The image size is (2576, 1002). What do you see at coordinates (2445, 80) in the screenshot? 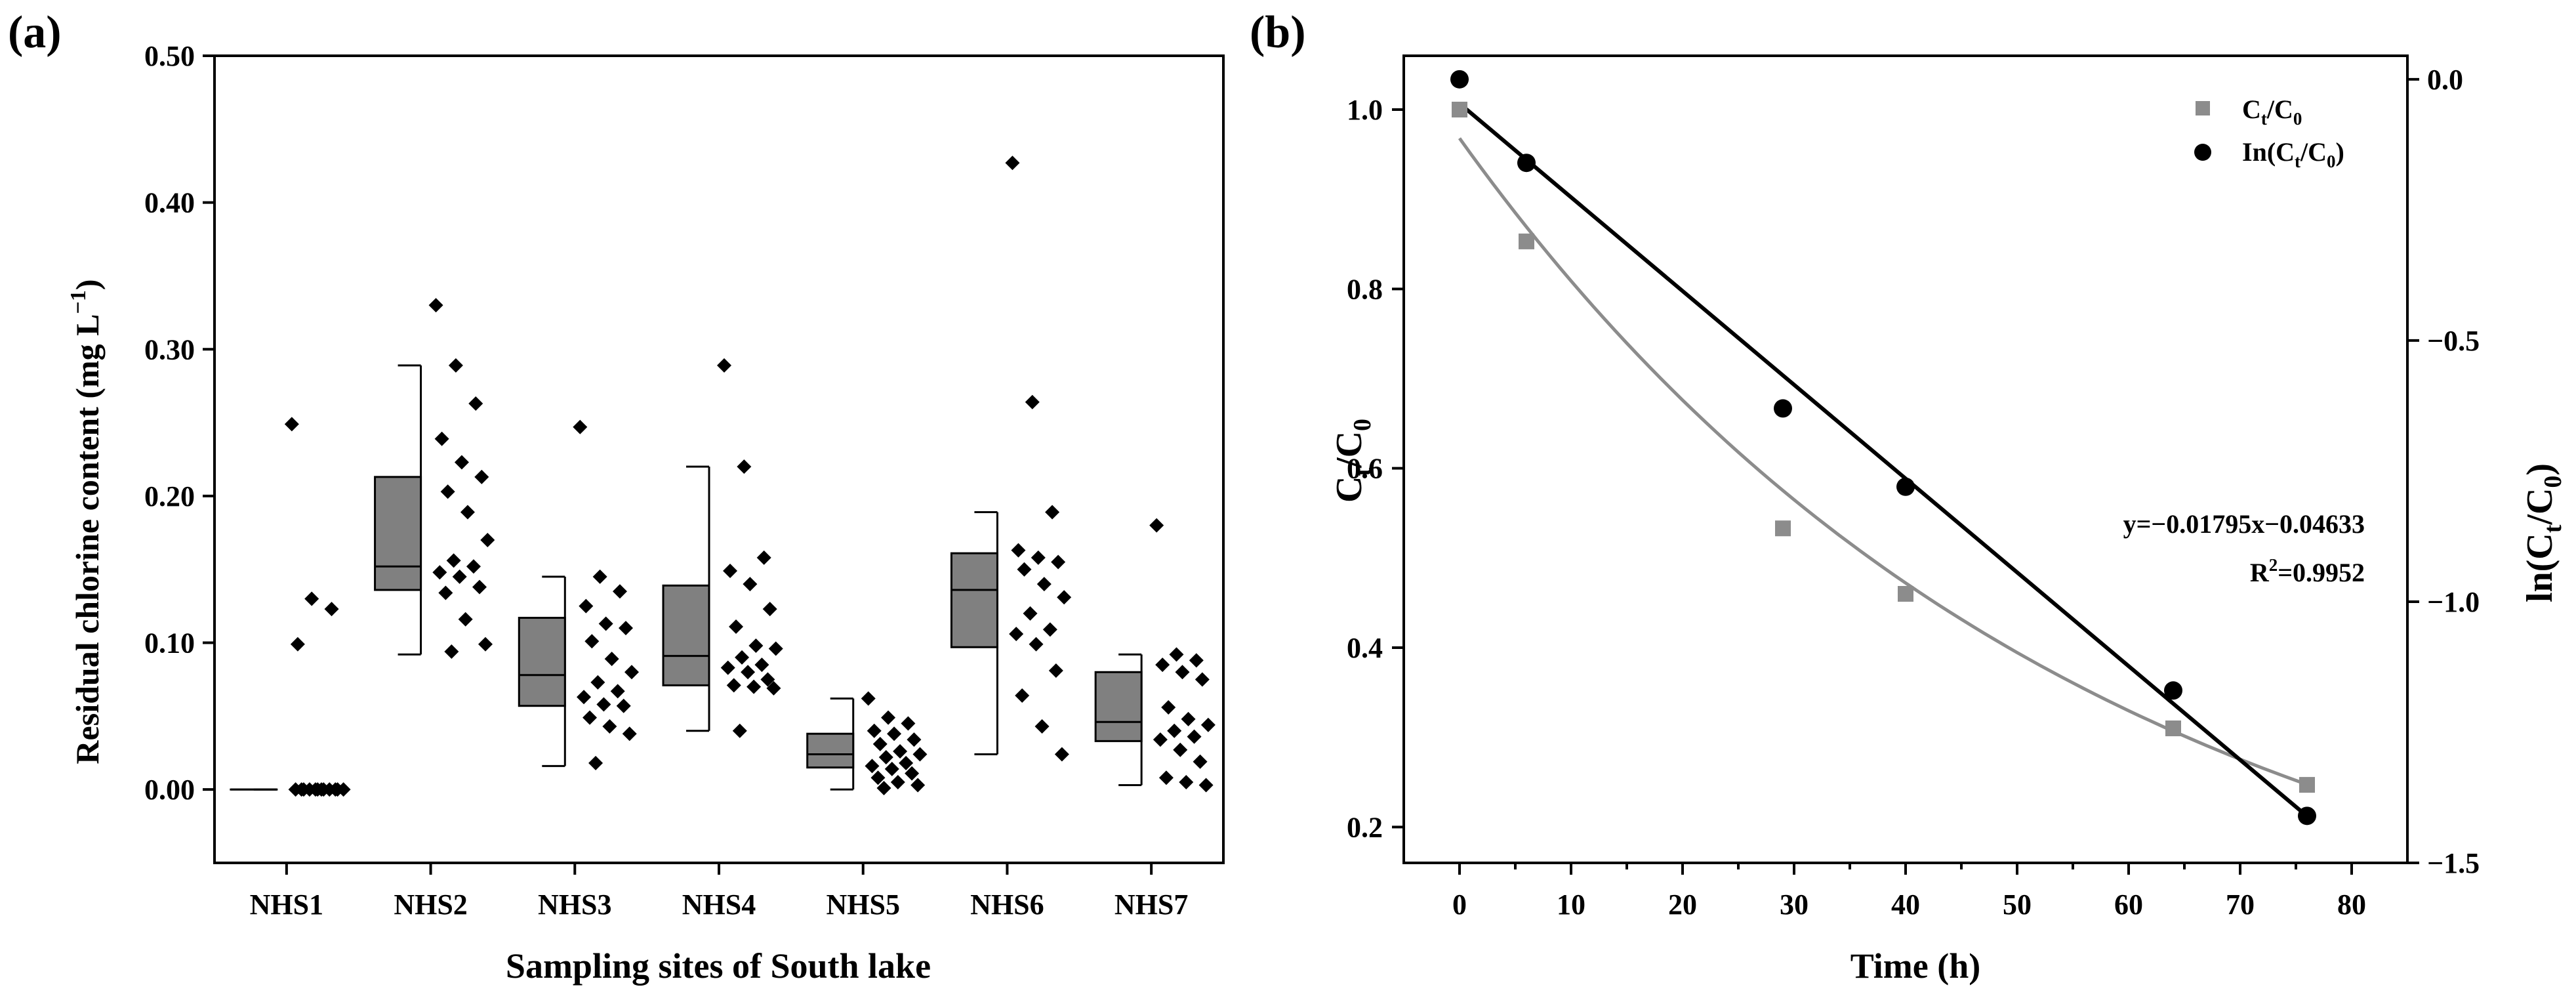
I see `right-y-tick-label: 0.0` at bounding box center [2445, 80].